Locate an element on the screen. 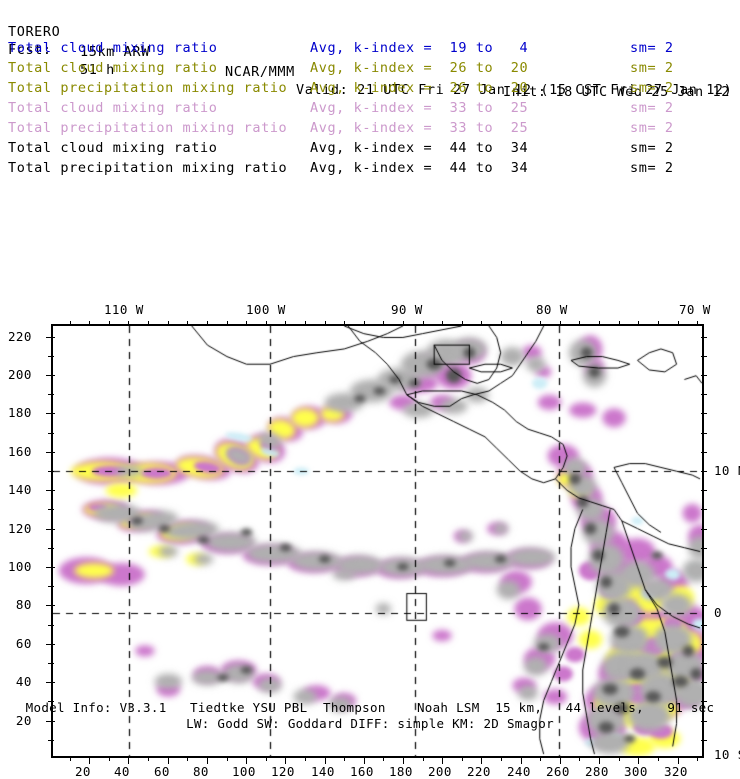 Image resolution: width=740 pixels, height=779 pixels. axis-tick-label: 100 is located at coordinates (20, 566).